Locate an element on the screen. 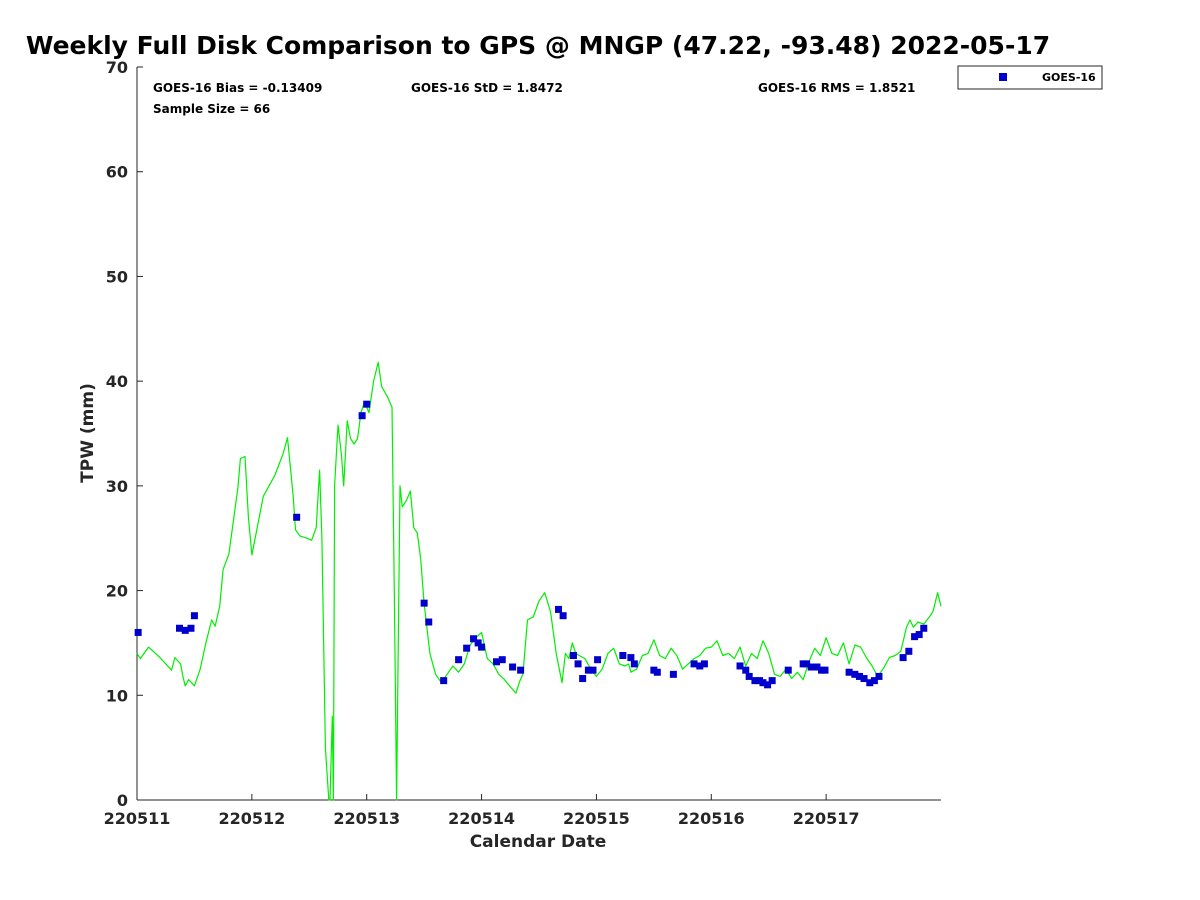 This screenshot has width=1200, height=900. legend: GOES-16 is located at coordinates (1030, 77).